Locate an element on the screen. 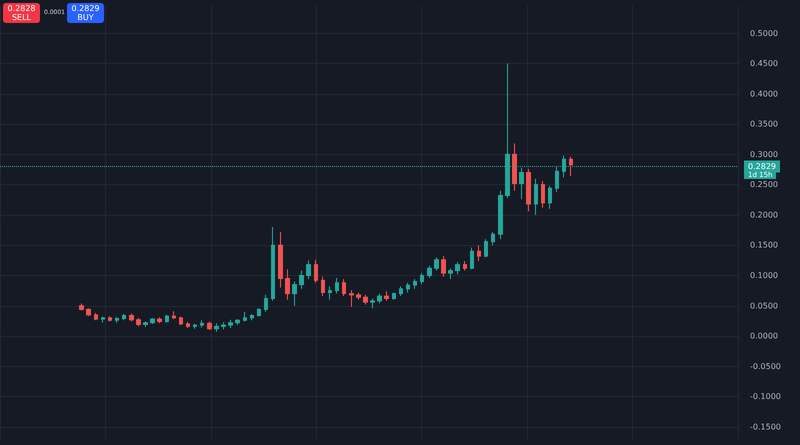  y-tick-label: -0.1500 is located at coordinates (765, 427).